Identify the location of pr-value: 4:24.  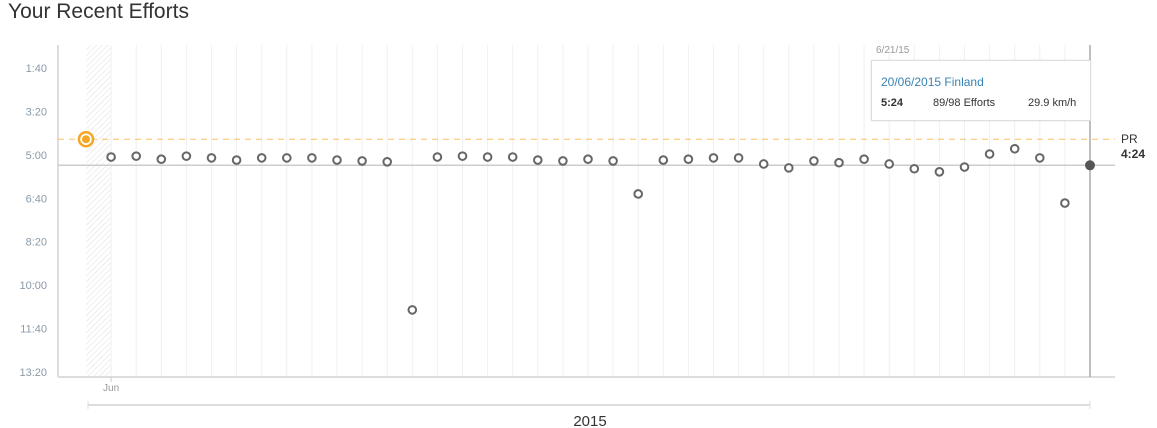
(1133, 154).